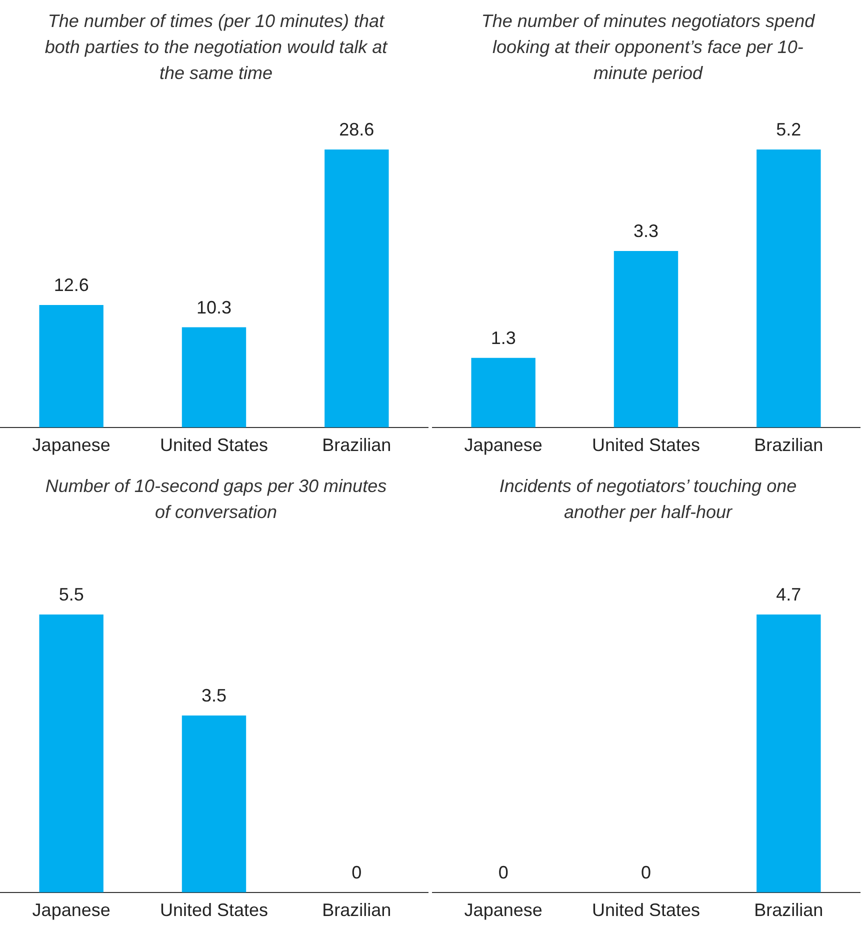  What do you see at coordinates (216, 47) in the screenshot?
I see `chart-title: The number of times (per 10 minutes) that both parties to the negotiation would talk at the same time` at bounding box center [216, 47].